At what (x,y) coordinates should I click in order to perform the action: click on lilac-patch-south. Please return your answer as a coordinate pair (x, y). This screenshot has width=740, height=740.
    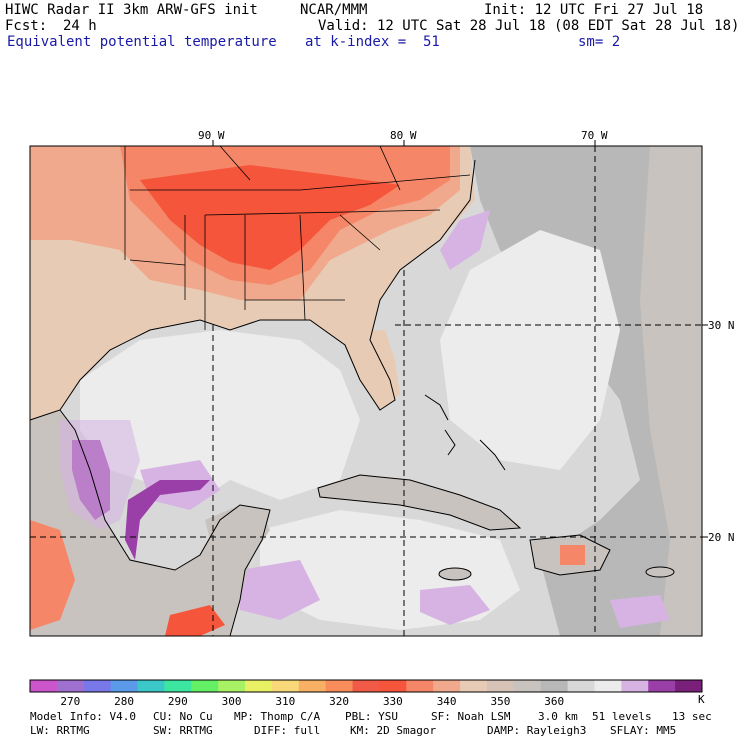
    Looking at the image, I should click on (455, 605).